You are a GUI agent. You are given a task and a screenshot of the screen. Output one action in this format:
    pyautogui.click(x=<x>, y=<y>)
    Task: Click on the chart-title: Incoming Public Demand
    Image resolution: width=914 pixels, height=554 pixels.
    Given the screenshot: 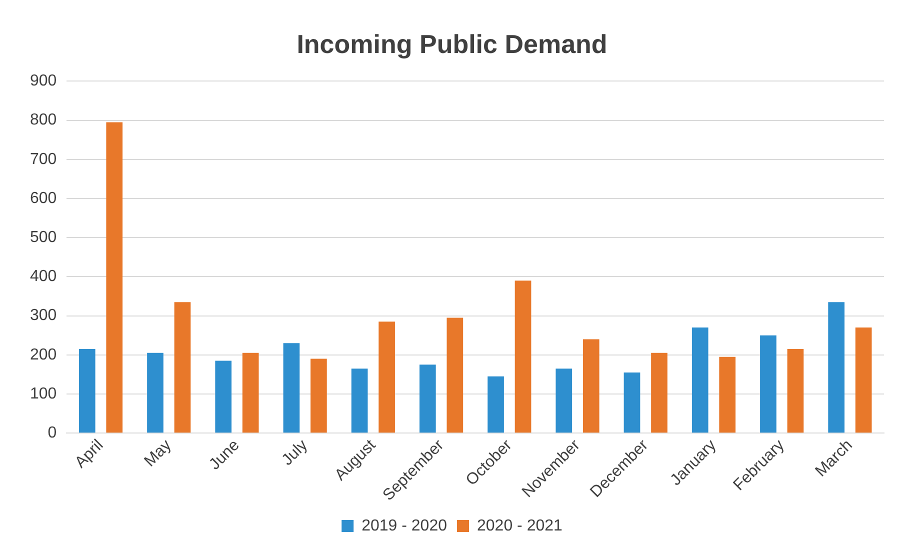 What is the action you would take?
    pyautogui.click(x=452, y=43)
    